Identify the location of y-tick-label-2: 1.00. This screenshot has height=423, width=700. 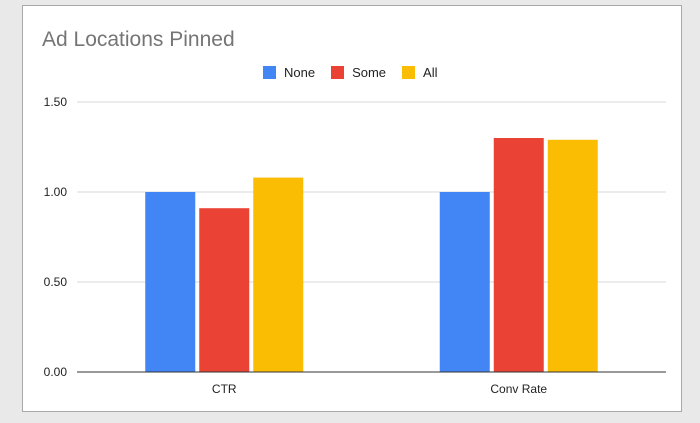
(56, 192).